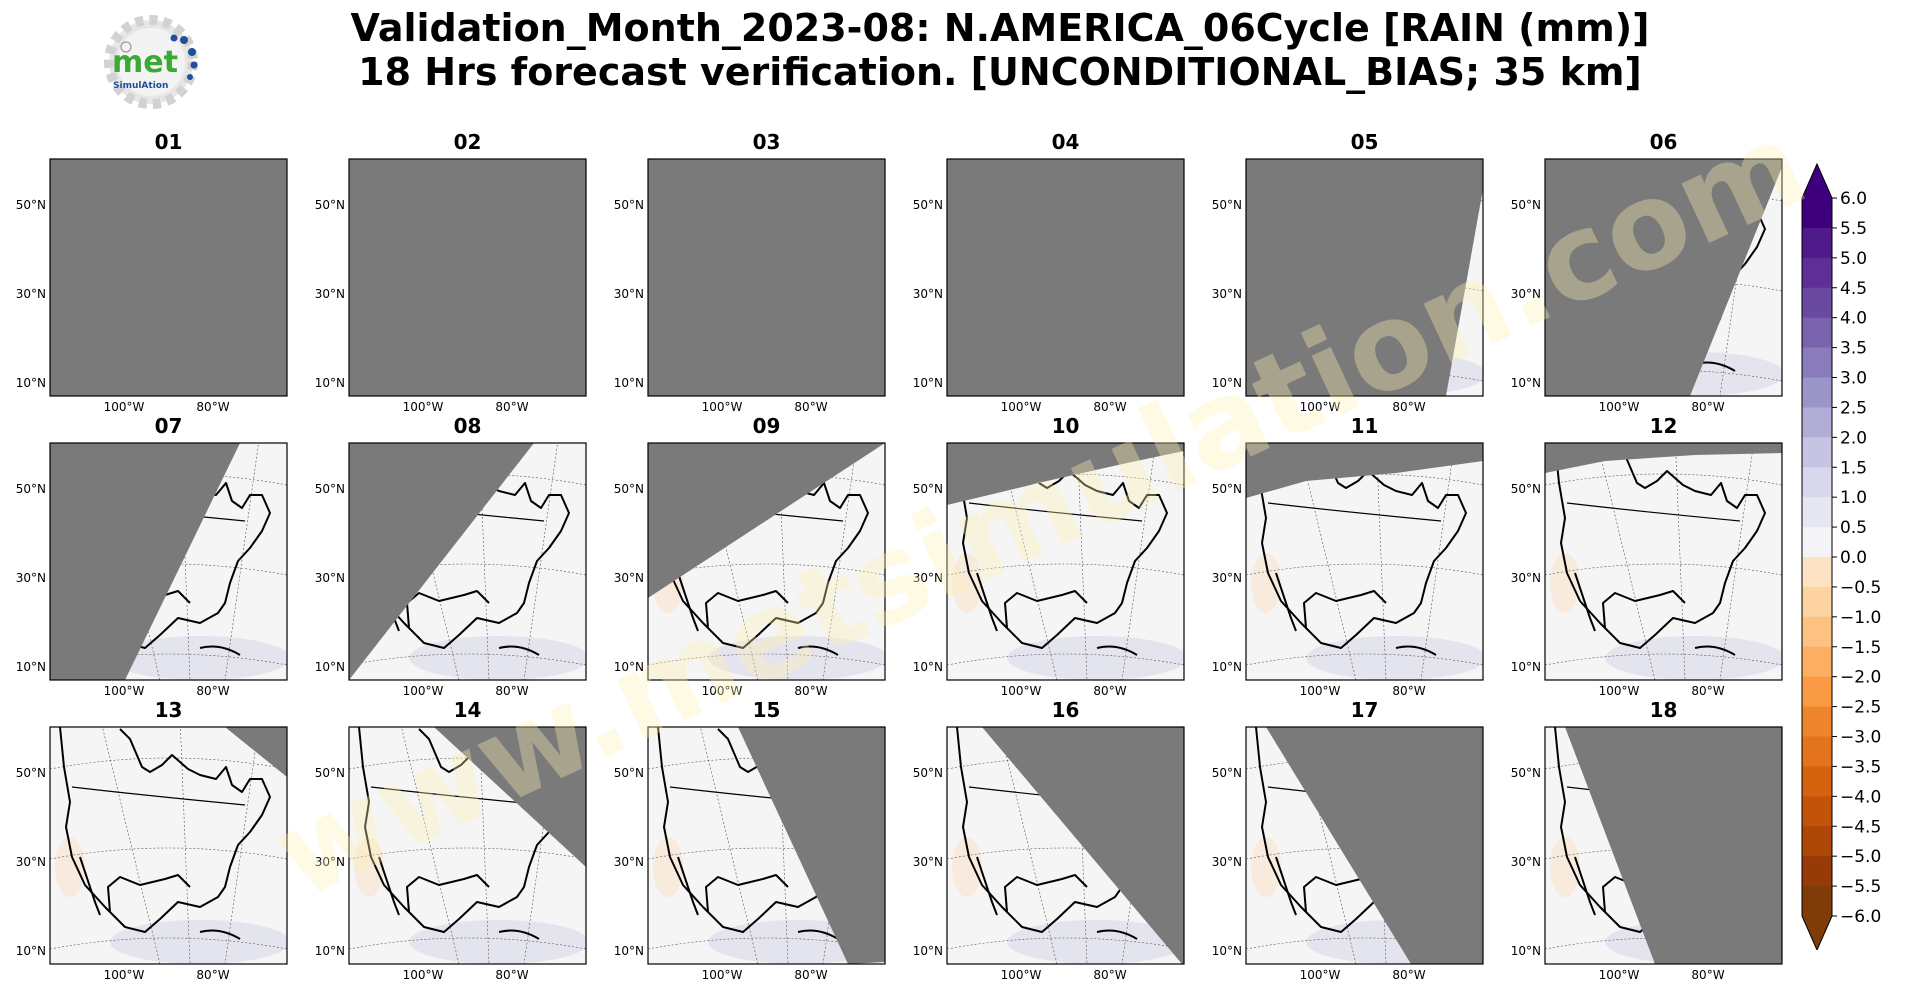 This screenshot has width=1911, height=988. I want to click on colorbar-tick-label: −2.5, so click(1860, 708).